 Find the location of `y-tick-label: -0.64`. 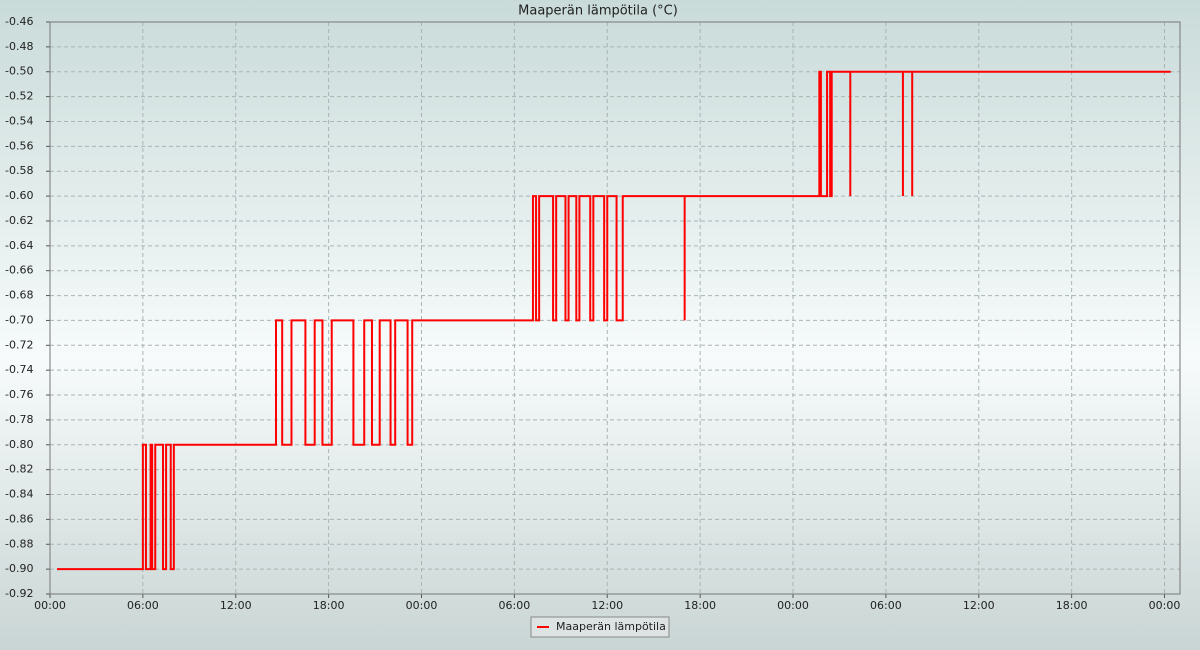

y-tick-label: -0.64 is located at coordinates (19, 245).